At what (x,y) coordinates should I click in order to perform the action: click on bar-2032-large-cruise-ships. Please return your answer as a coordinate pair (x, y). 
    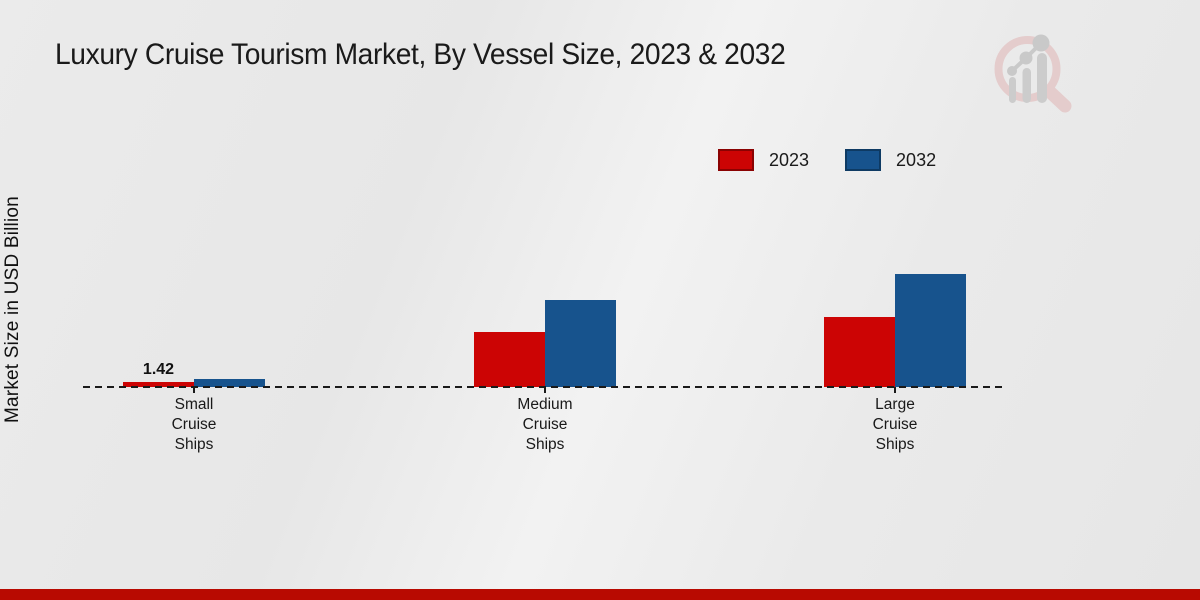
    Looking at the image, I should click on (930, 330).